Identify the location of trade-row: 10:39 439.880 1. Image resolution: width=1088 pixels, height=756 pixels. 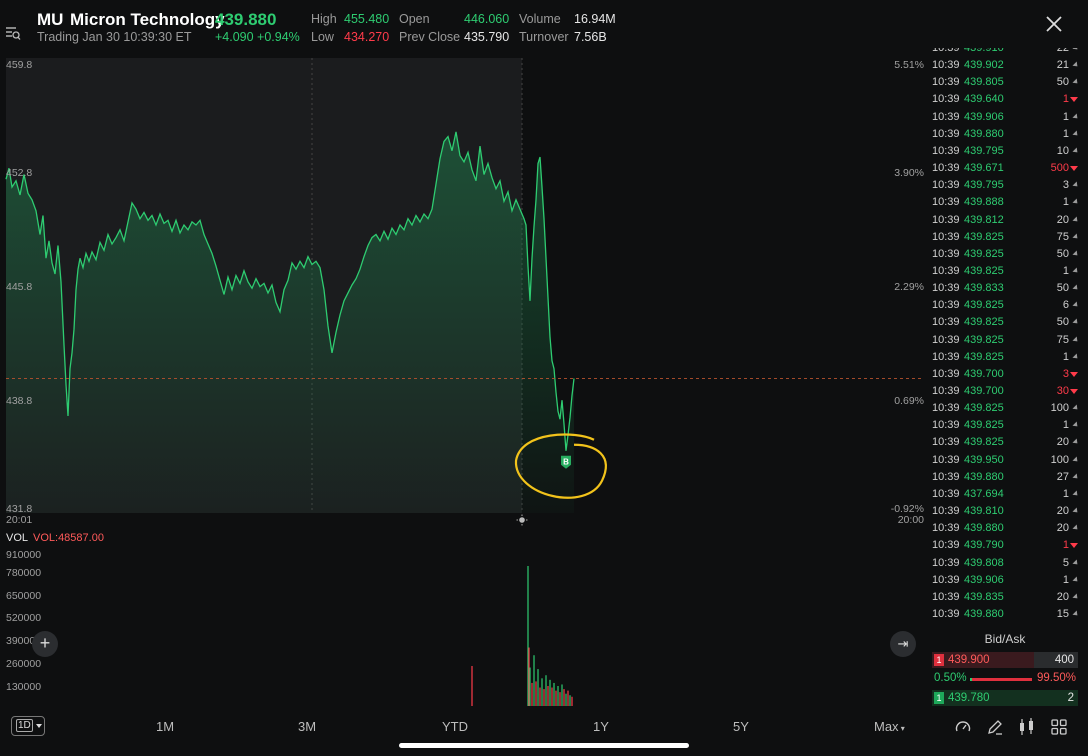
(1005, 134).